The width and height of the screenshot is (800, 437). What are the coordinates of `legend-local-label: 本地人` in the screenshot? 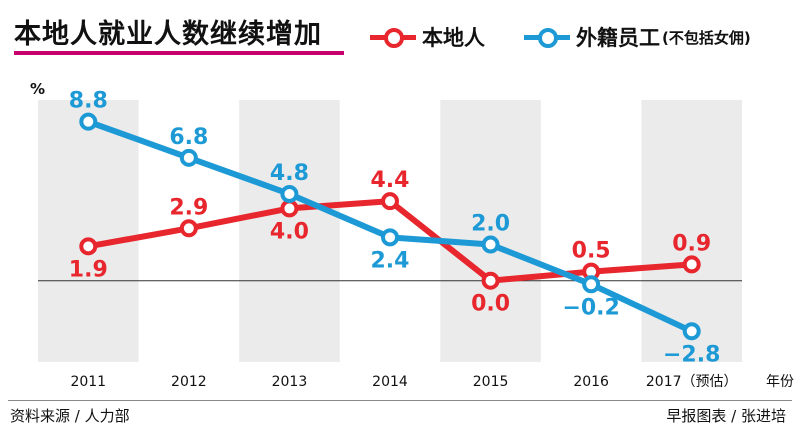 It's located at (453, 38).